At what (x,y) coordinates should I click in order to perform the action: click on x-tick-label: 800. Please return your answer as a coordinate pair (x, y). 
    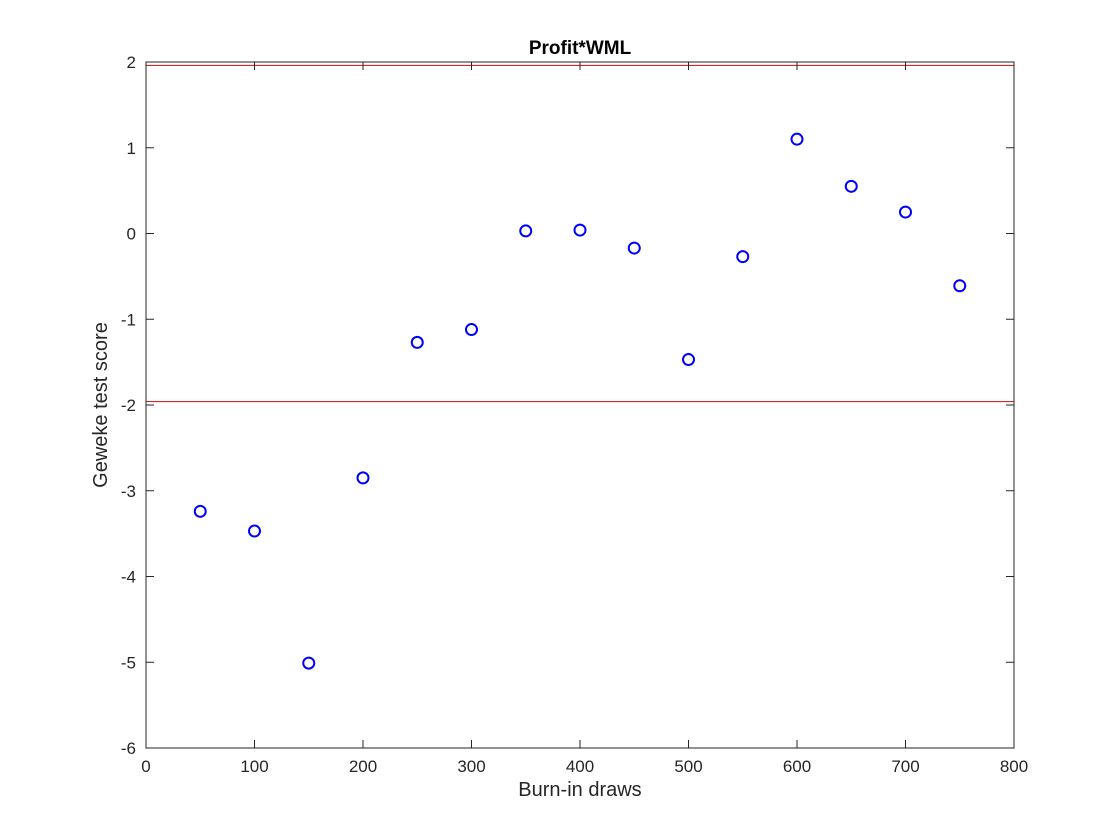
    Looking at the image, I should click on (1014, 766).